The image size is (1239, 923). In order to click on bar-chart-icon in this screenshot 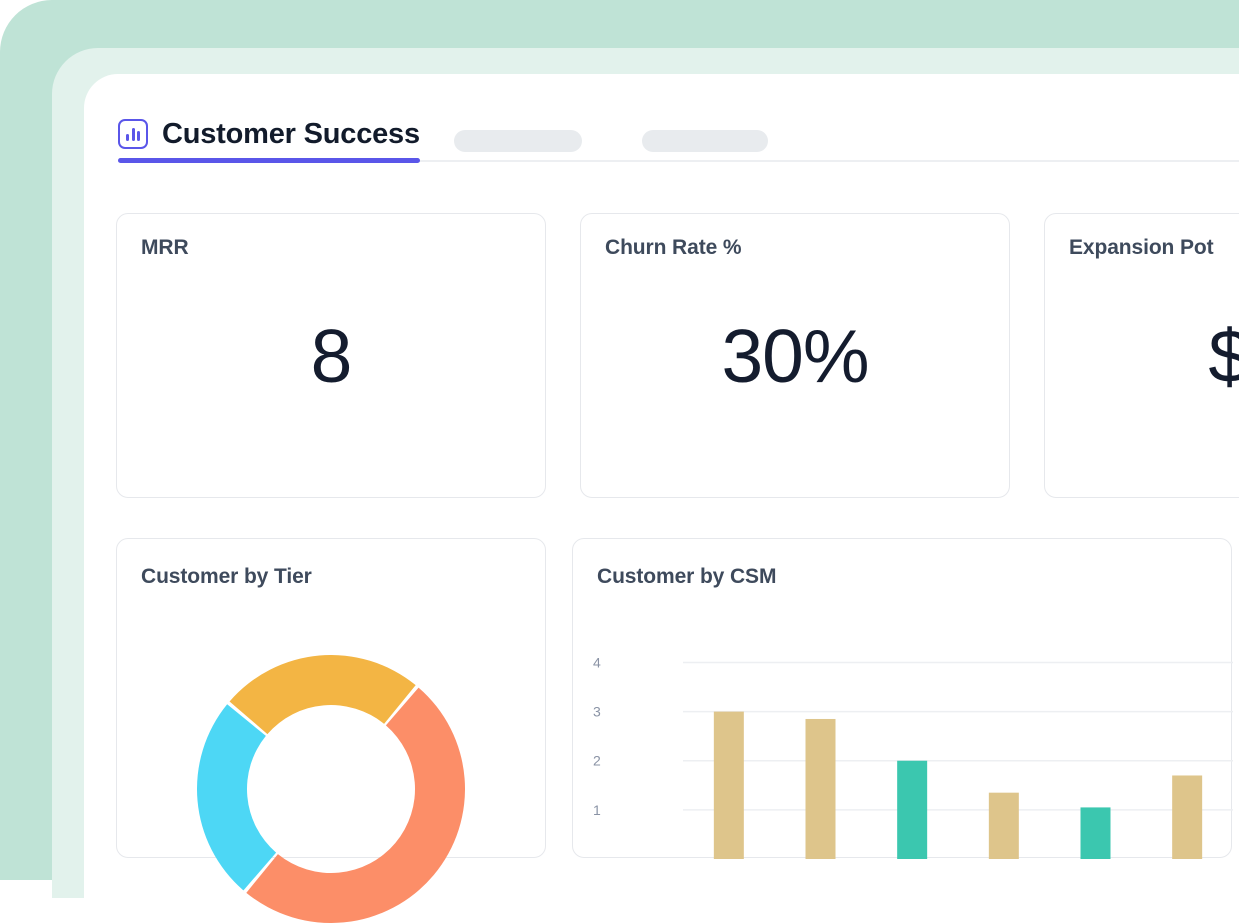, I will do `click(133, 134)`.